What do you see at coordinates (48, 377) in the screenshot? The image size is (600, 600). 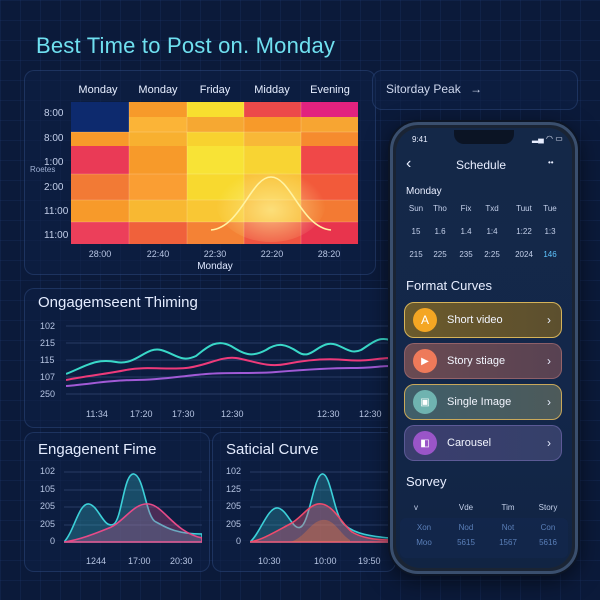 I see `engagement-y-label: 107` at bounding box center [48, 377].